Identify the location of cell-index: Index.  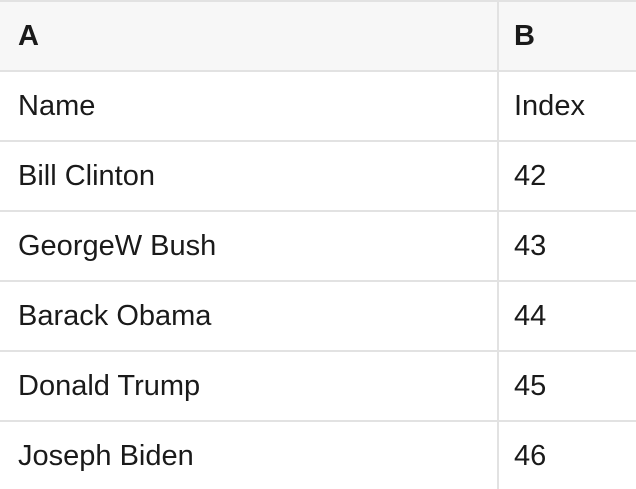
(549, 105).